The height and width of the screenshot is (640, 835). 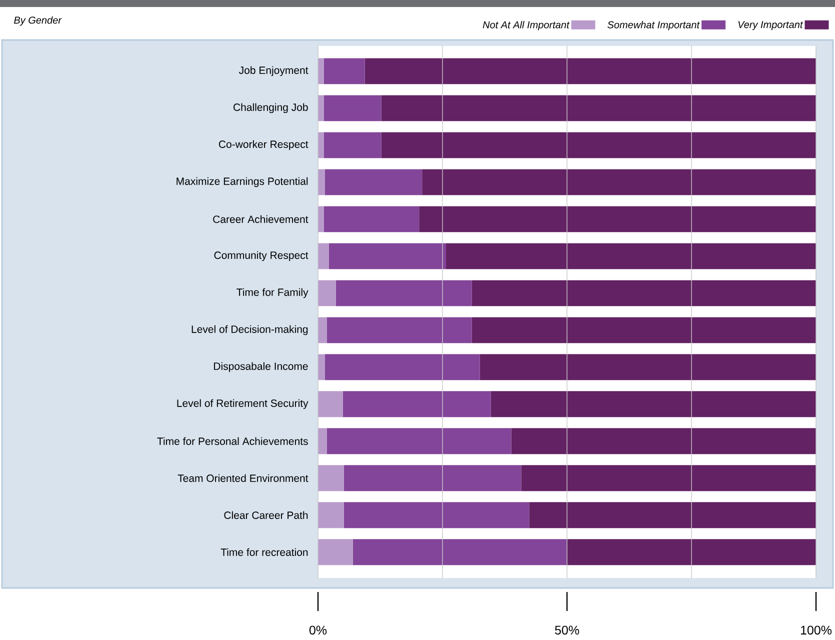 What do you see at coordinates (266, 515) in the screenshot?
I see `y-tick-label: Clear Career Path` at bounding box center [266, 515].